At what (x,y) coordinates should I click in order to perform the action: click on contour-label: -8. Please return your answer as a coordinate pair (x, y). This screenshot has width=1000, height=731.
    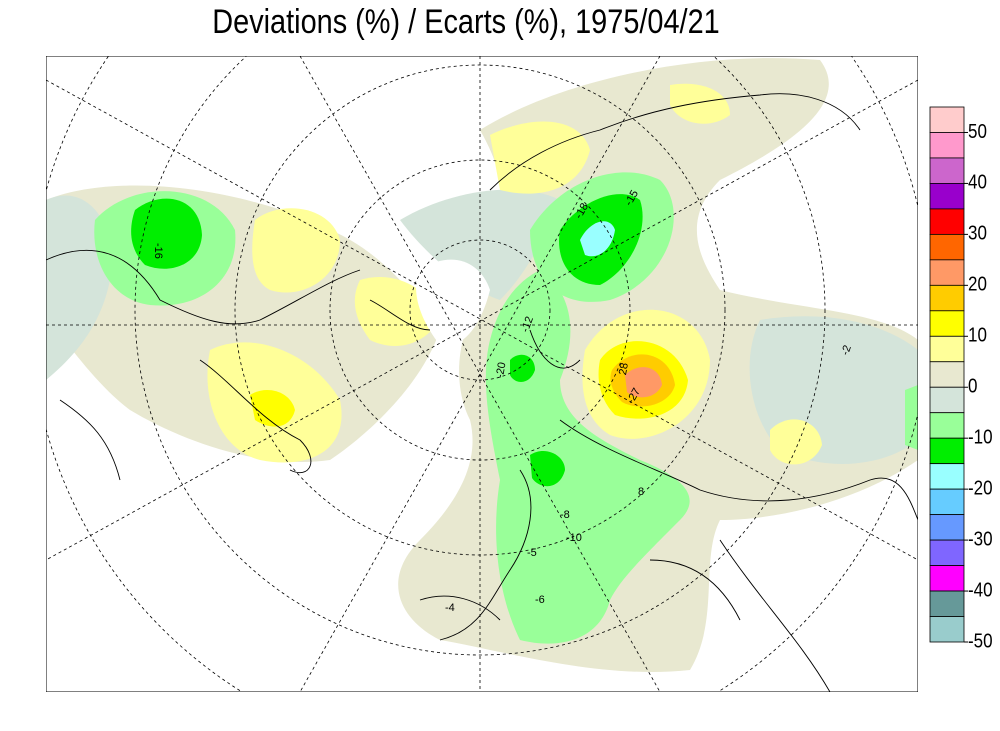
    Looking at the image, I should click on (565, 515).